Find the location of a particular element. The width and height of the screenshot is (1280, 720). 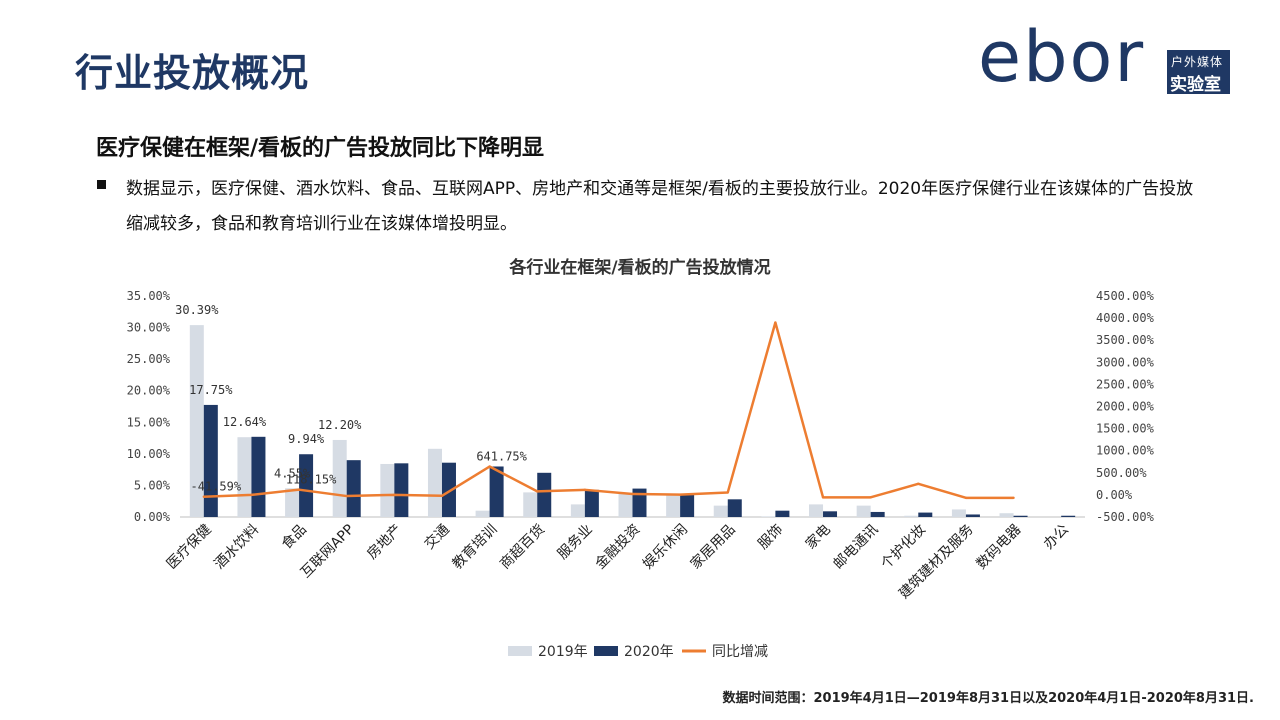

x-category-label: 办公 is located at coordinates (1056, 537).